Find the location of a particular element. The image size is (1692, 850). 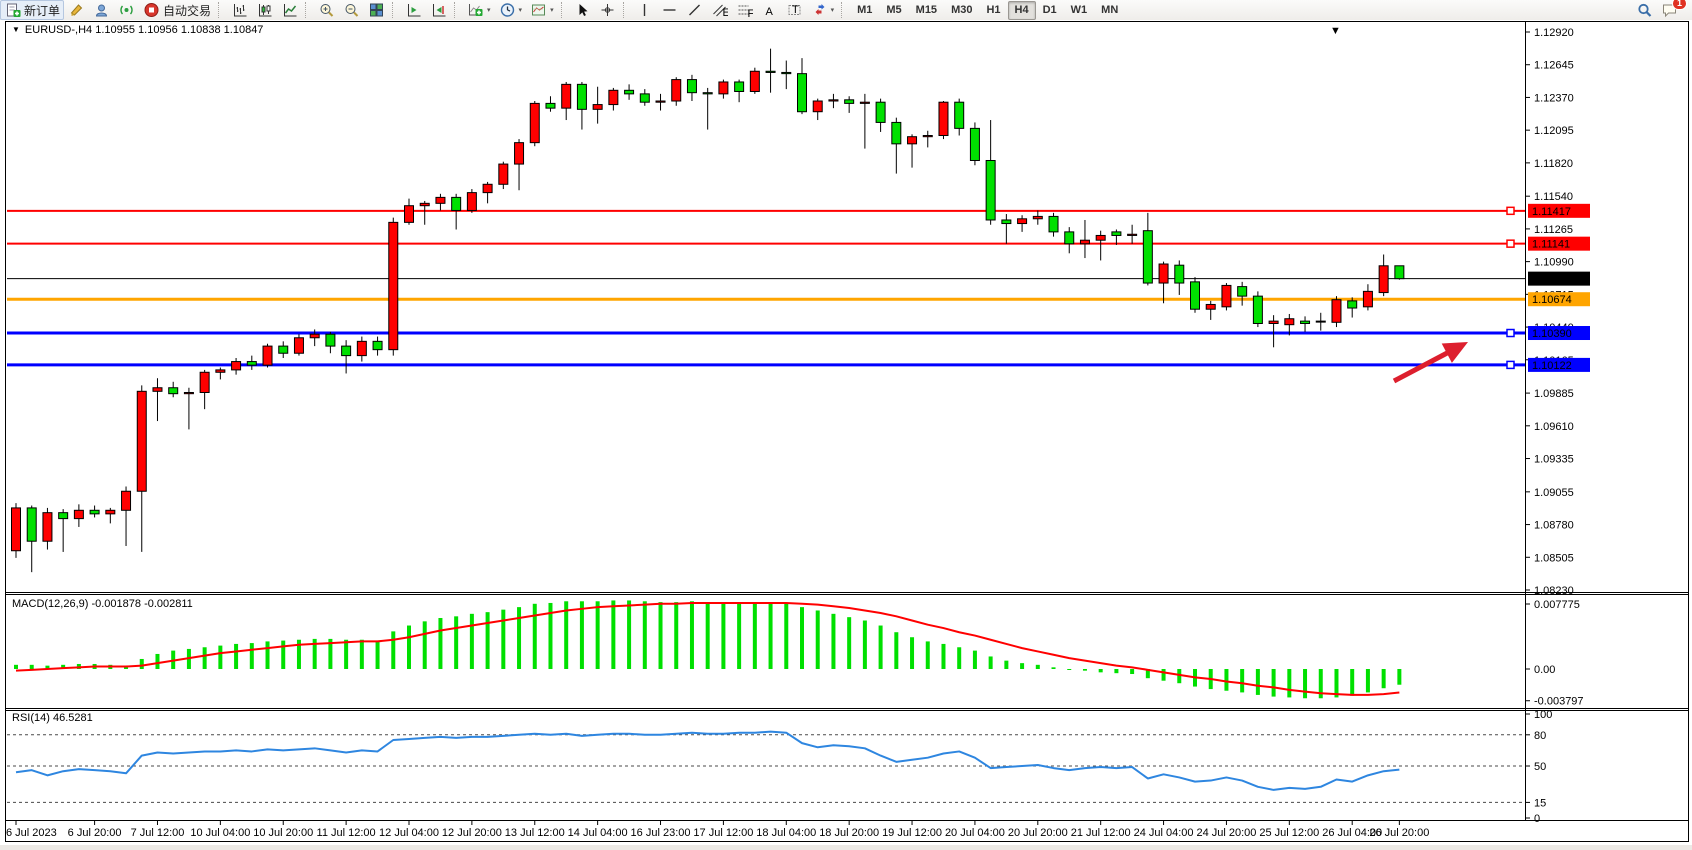

price-badge-label: 1.10674 is located at coordinates (1552, 300).